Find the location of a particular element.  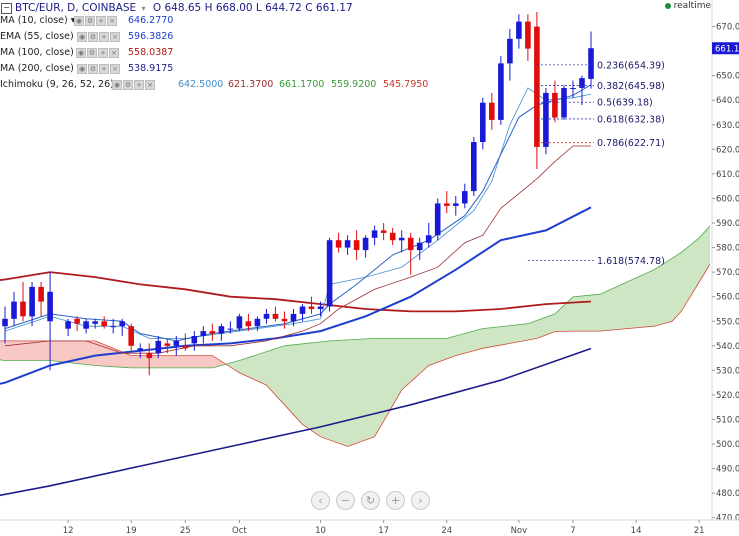

zoom-out-icon: − is located at coordinates (345, 500).